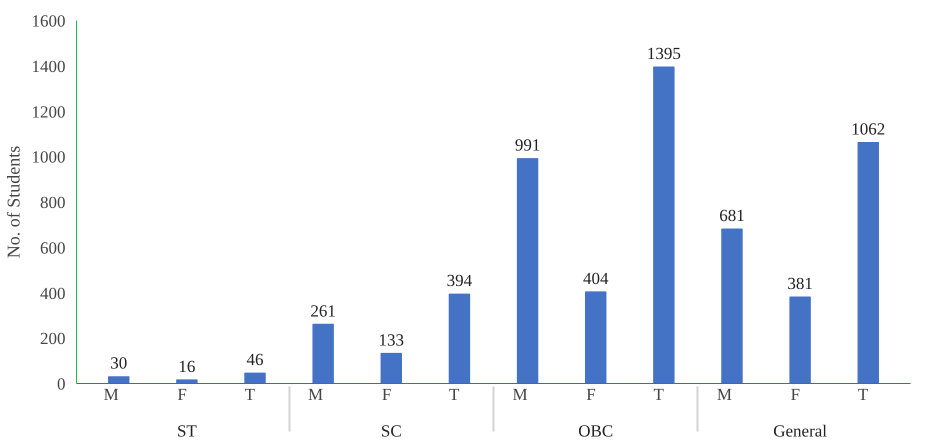  What do you see at coordinates (459, 280) in the screenshot?
I see `data-label: 394` at bounding box center [459, 280].